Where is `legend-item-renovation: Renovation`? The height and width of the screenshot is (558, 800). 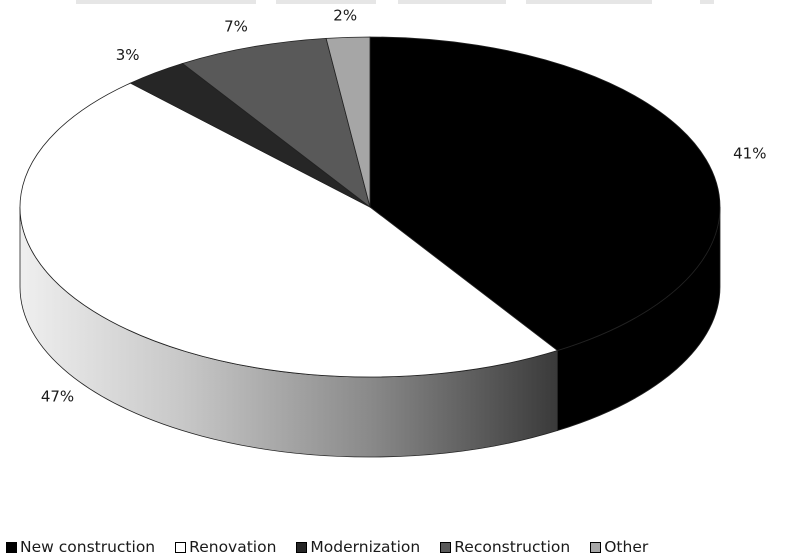 legend-item-renovation: Renovation is located at coordinates (225, 547).